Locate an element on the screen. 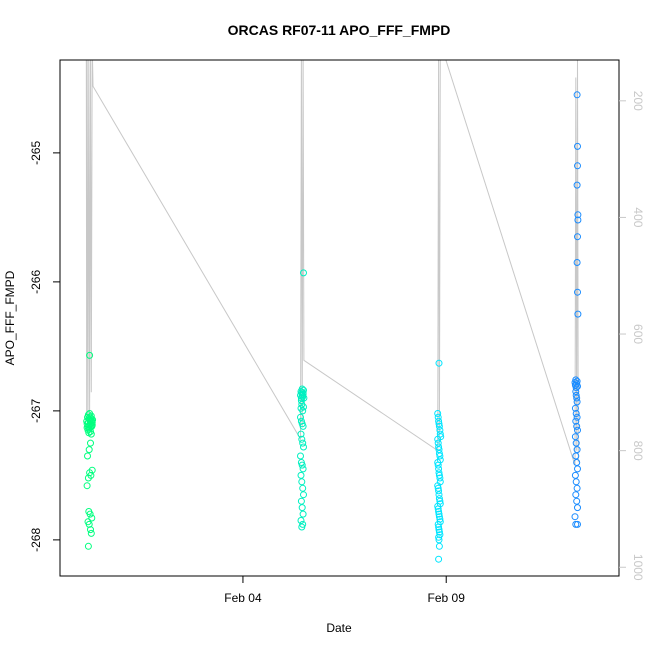  y-tick-label: -266 is located at coordinates (36, 282).